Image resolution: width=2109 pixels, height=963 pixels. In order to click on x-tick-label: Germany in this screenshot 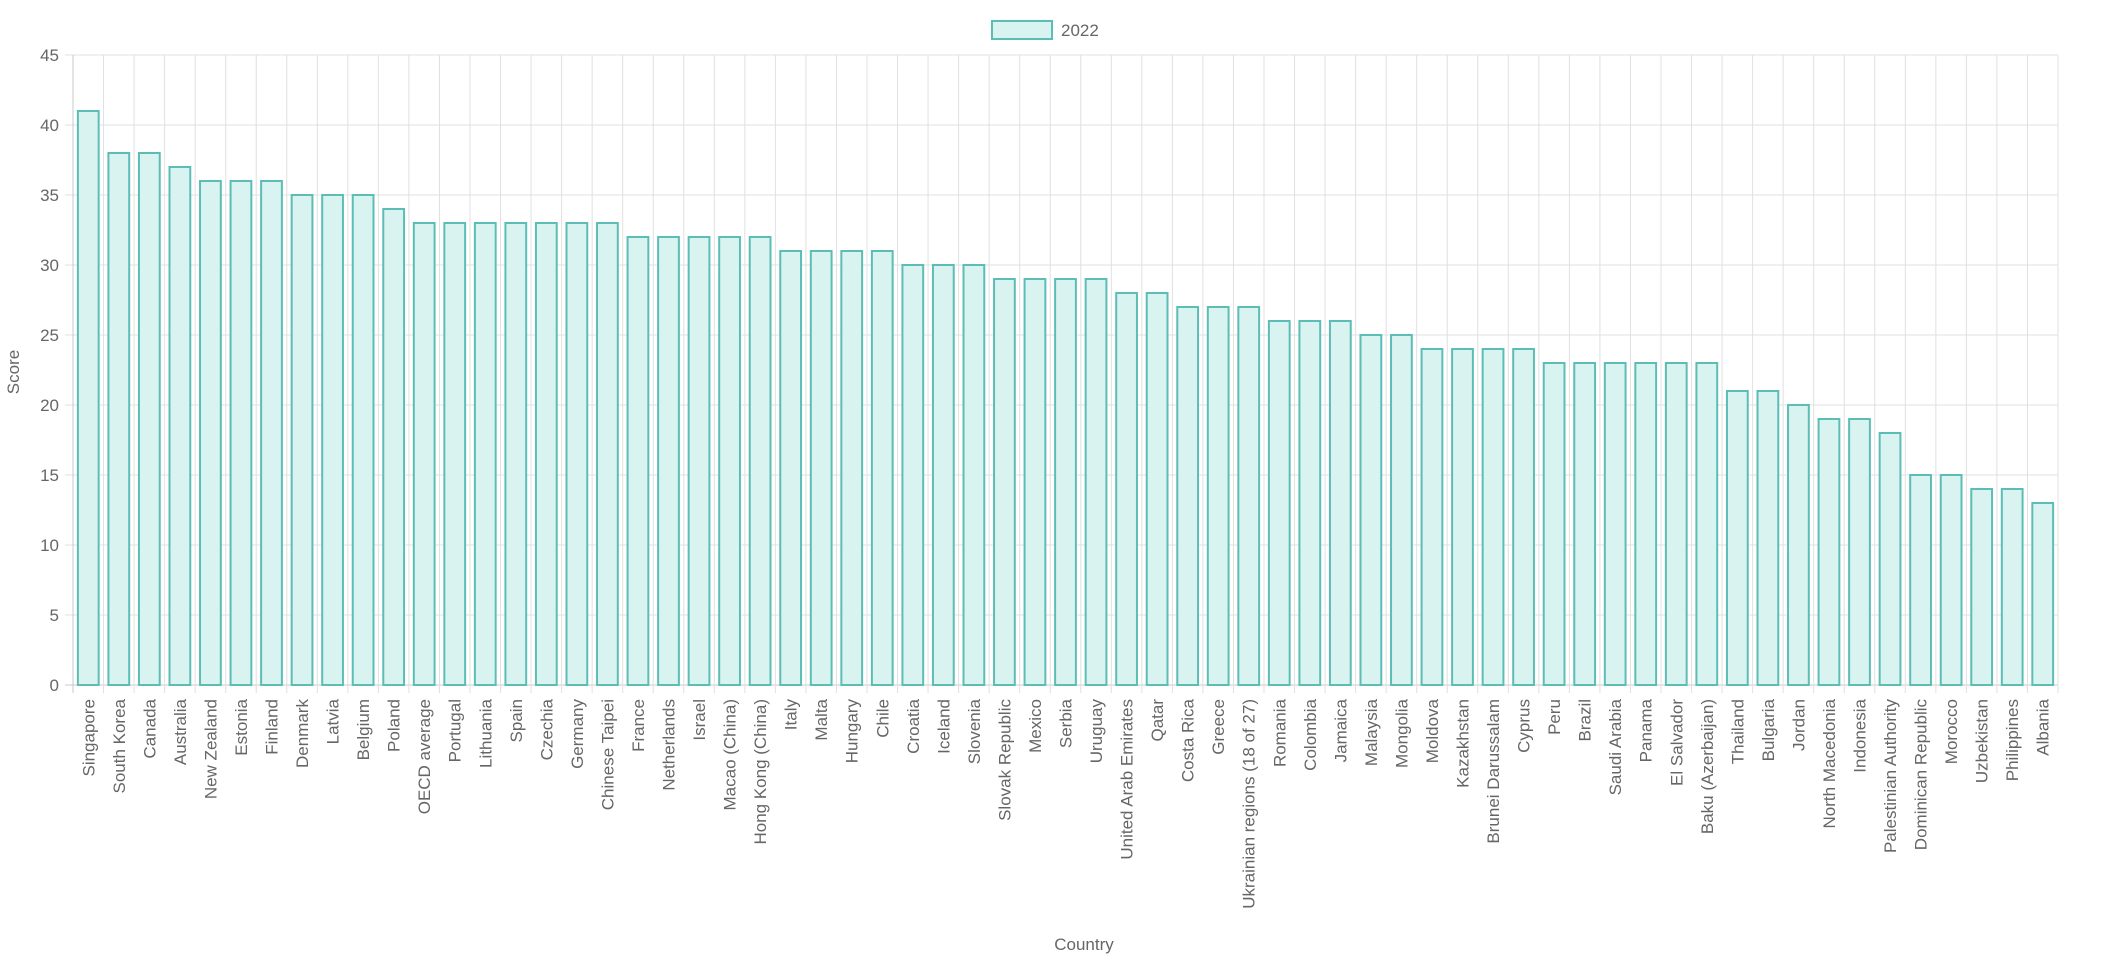, I will do `click(577, 734)`.